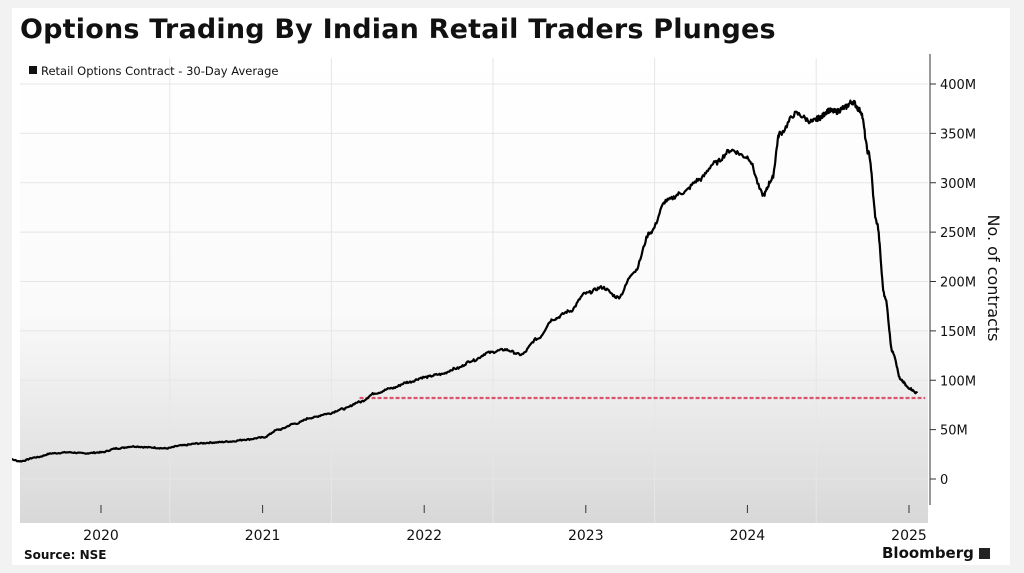 Image resolution: width=1024 pixels, height=573 pixels. I want to click on x-tick-label: 2022, so click(424, 536).